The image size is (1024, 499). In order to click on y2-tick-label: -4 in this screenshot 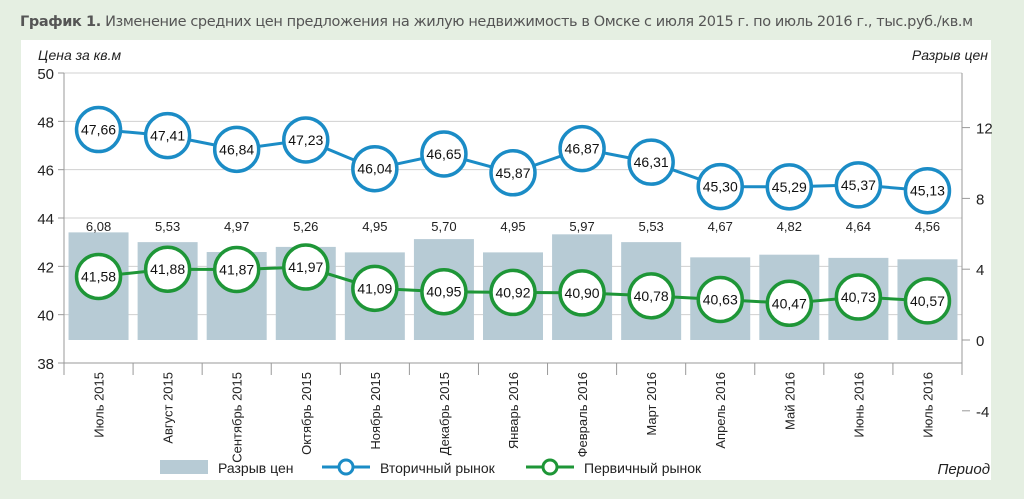, I will do `click(982, 412)`.